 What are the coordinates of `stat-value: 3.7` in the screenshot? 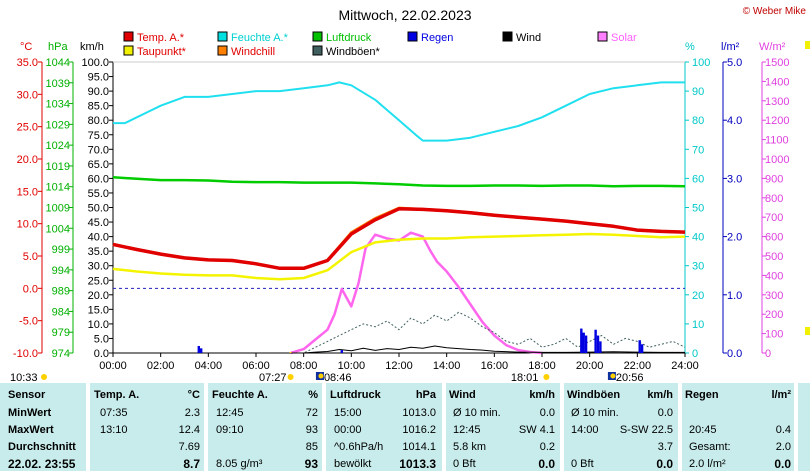 It's located at (665, 447).